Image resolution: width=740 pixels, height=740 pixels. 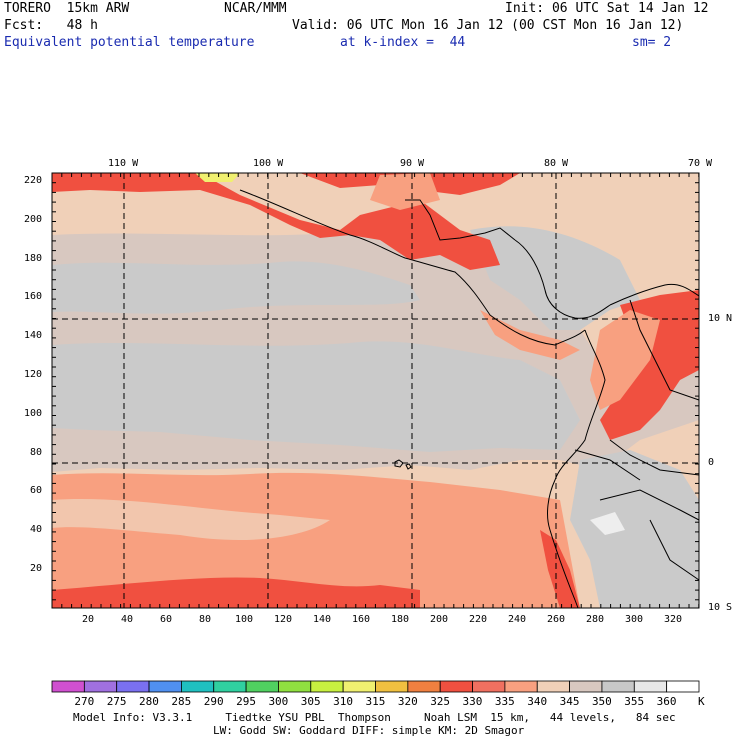 What do you see at coordinates (283, 619) in the screenshot?
I see `bottom-grid-label: 120` at bounding box center [283, 619].